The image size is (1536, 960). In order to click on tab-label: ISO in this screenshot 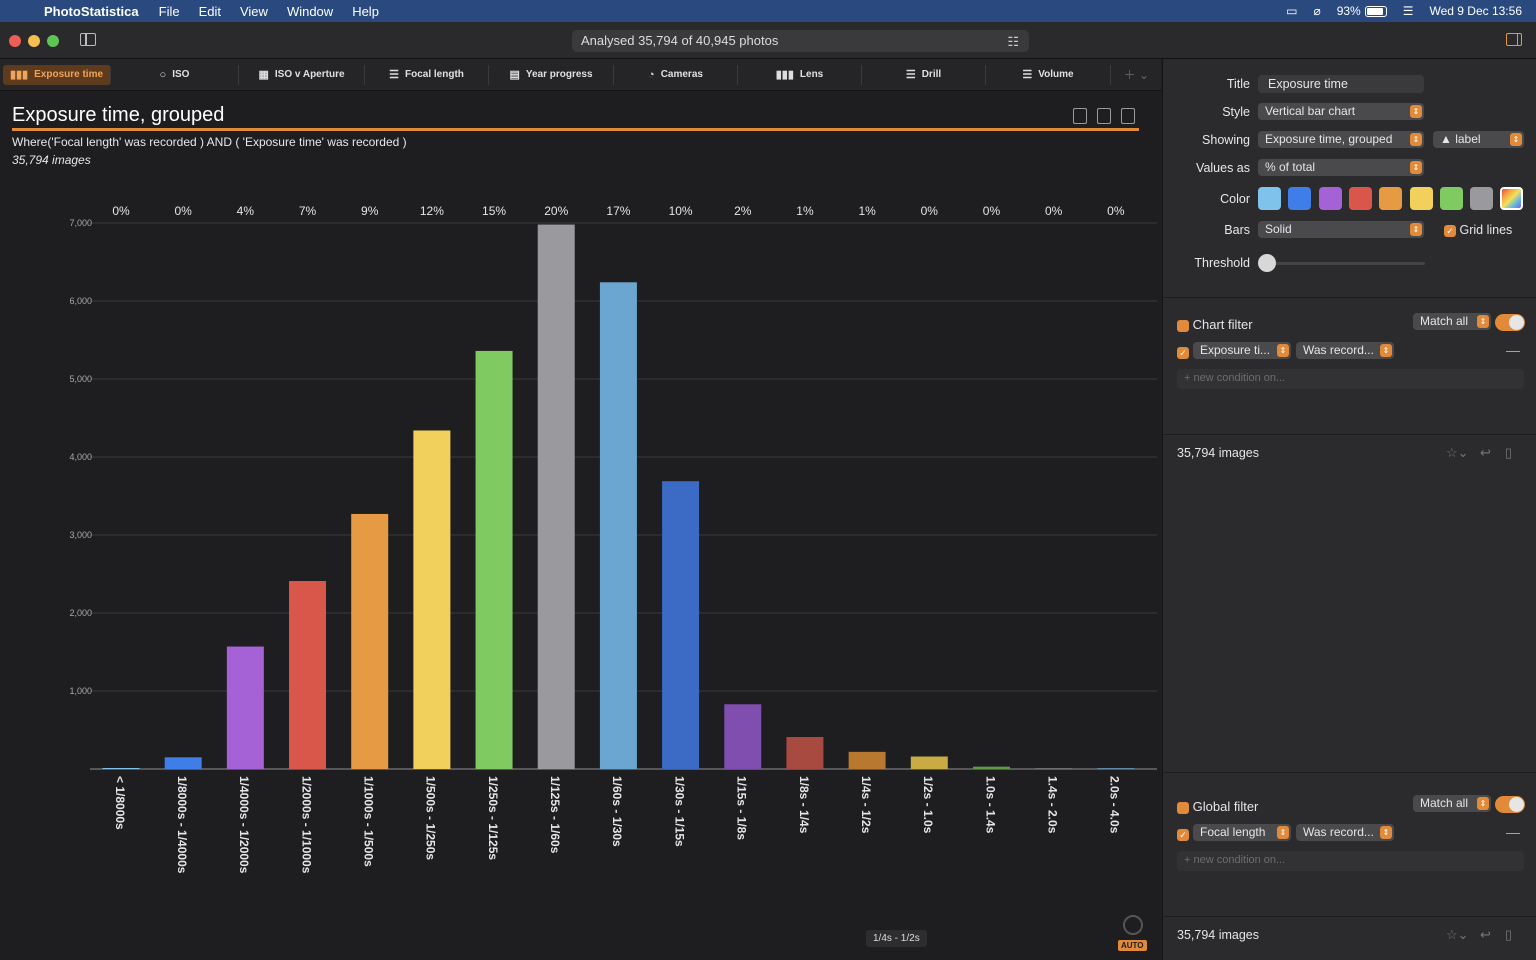, I will do `click(181, 74)`.